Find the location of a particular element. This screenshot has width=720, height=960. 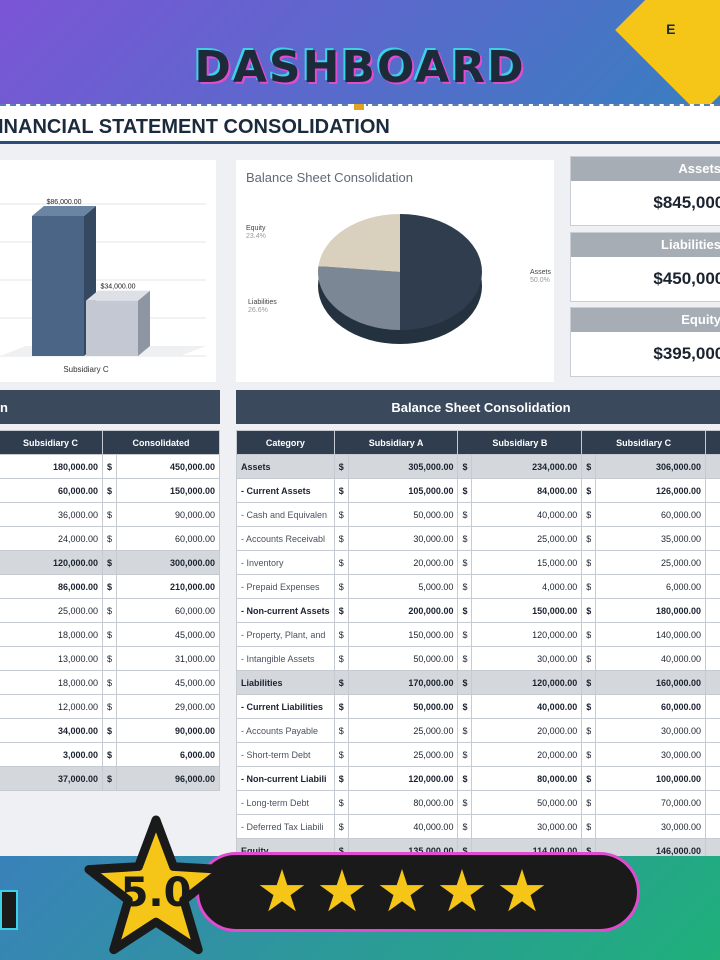

cell-subsidiary-a: 20,000.00 is located at coordinates (403, 562).